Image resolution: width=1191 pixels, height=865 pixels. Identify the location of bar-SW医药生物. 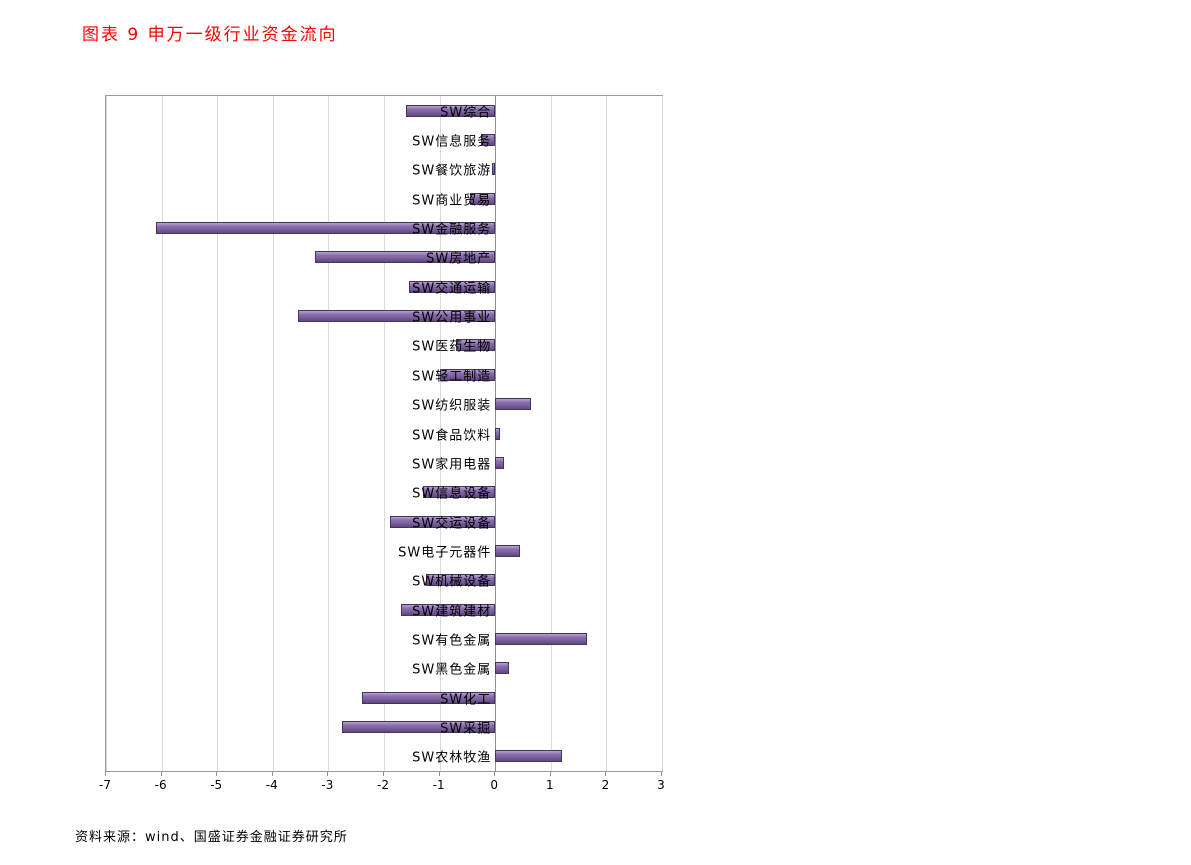
(476, 345).